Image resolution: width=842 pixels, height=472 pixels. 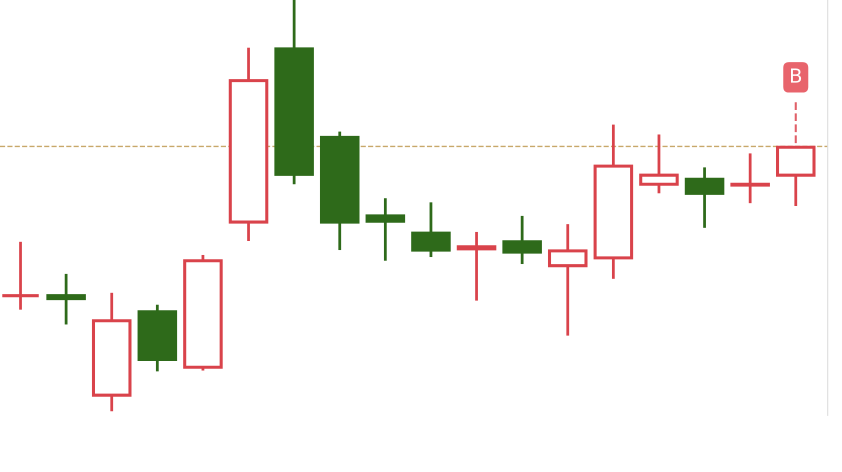 I want to click on annotation: B, so click(x=796, y=75).